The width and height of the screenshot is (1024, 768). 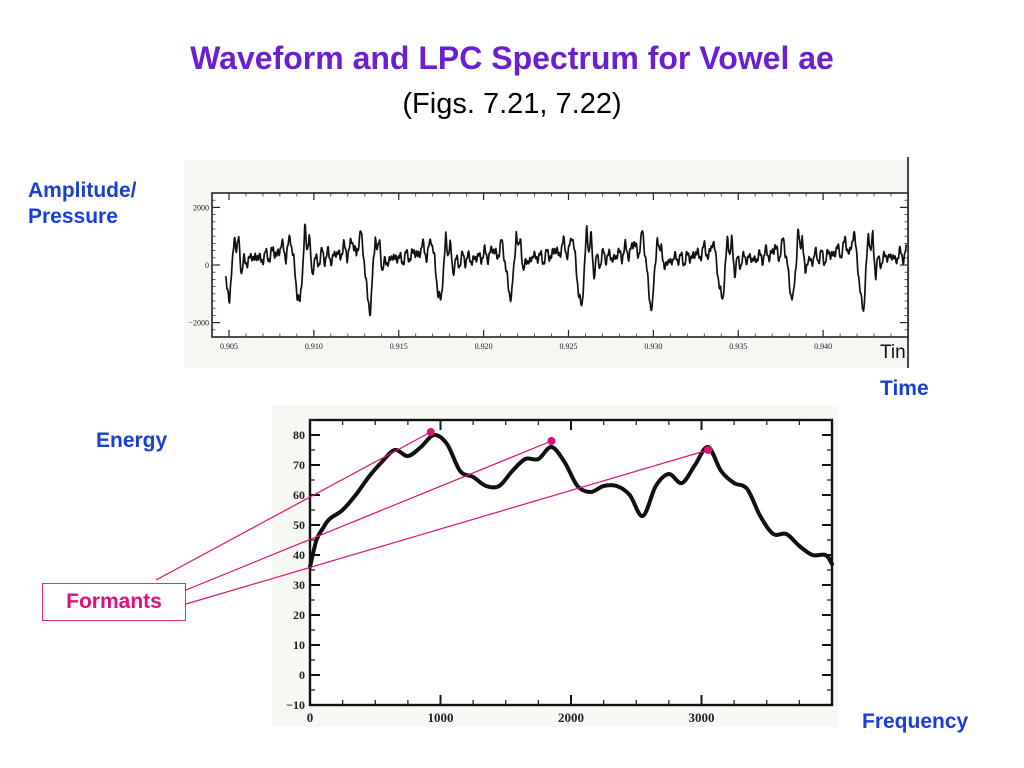 What do you see at coordinates (893, 352) in the screenshot?
I see `waveform-time-cut-label: Tin` at bounding box center [893, 352].